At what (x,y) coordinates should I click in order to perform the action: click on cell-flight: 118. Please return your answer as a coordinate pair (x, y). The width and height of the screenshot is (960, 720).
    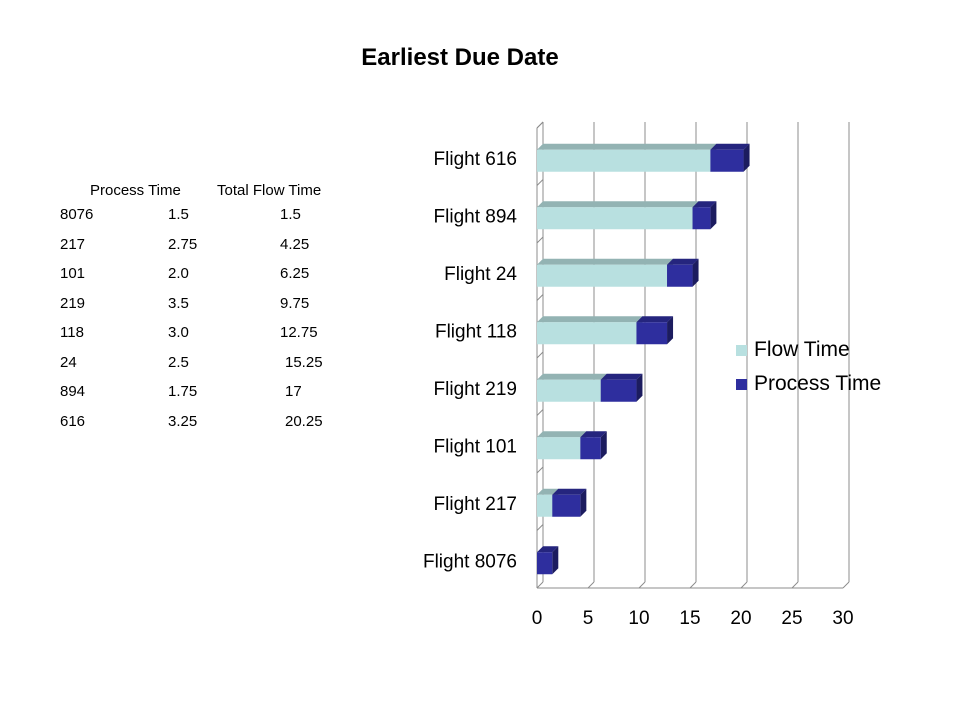
    Looking at the image, I should click on (72, 332).